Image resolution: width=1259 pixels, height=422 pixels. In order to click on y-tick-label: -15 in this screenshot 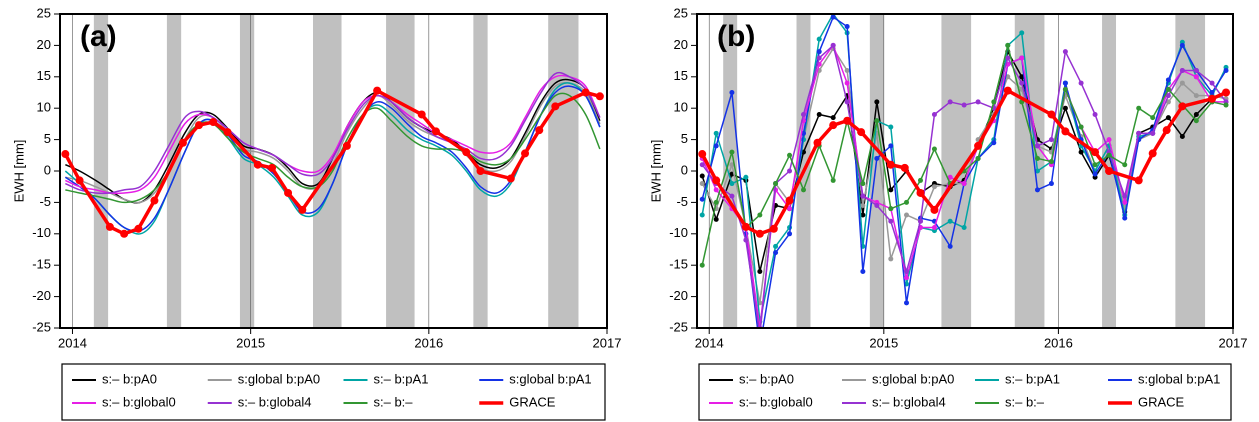, I will do `click(678, 264)`.